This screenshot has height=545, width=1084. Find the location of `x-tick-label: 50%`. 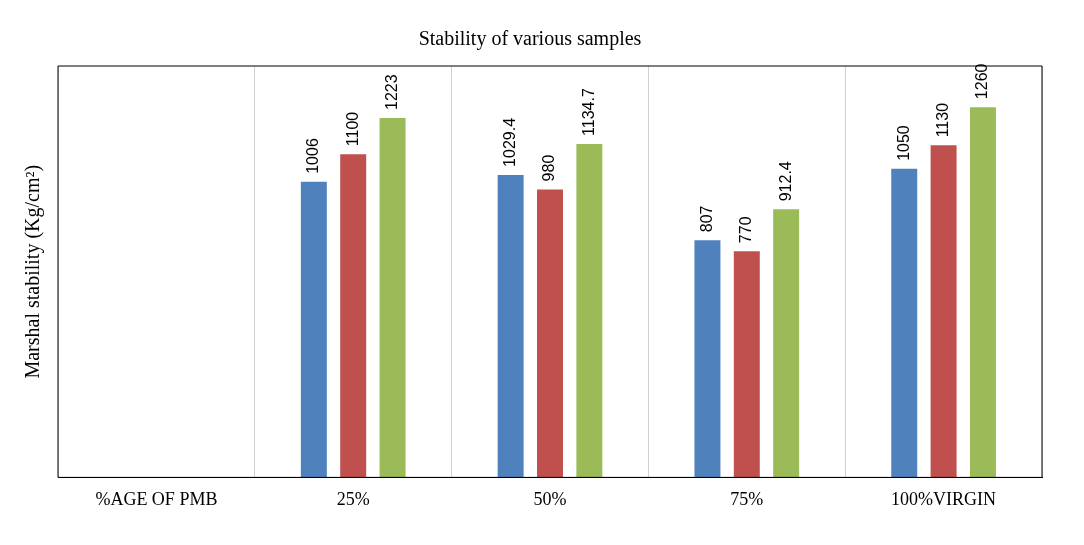

x-tick-label: 50% is located at coordinates (550, 498).